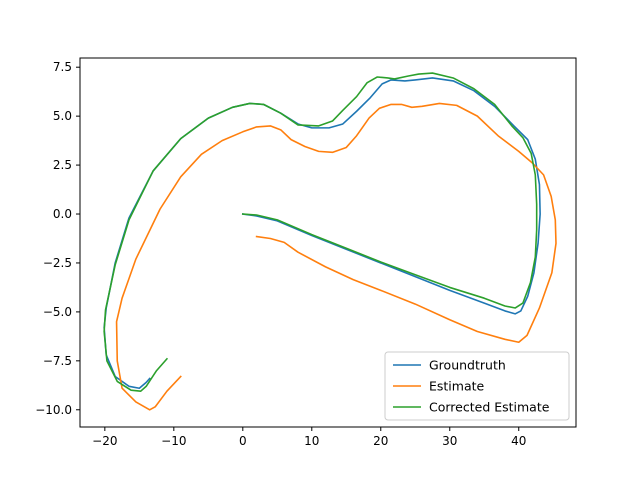  What do you see at coordinates (57, 263) in the screenshot?
I see `y-tick-label: −2.5` at bounding box center [57, 263].